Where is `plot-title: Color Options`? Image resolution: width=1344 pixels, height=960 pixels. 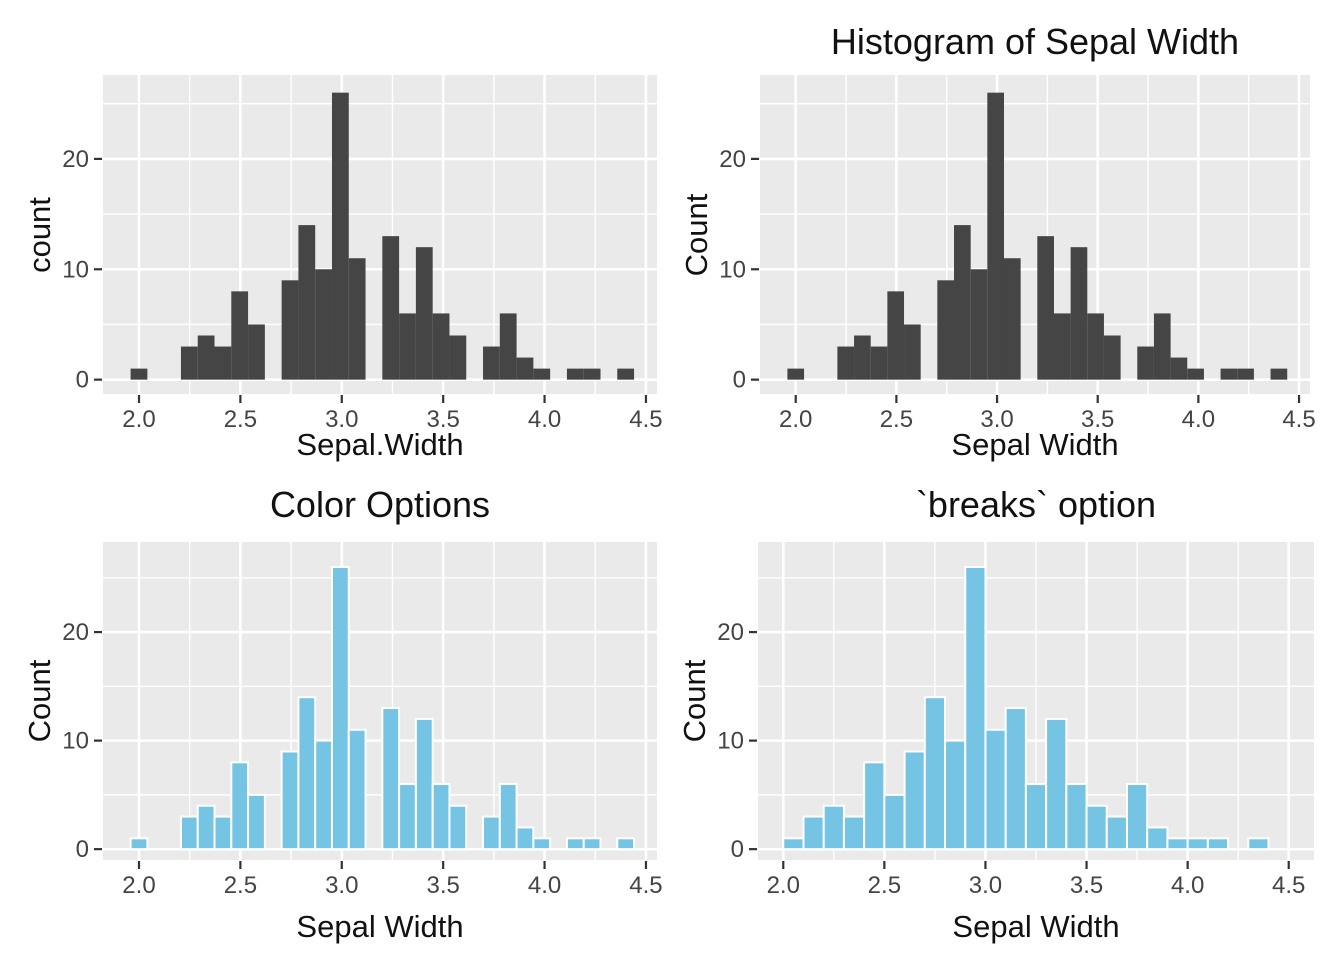 plot-title: Color Options is located at coordinates (380, 504).